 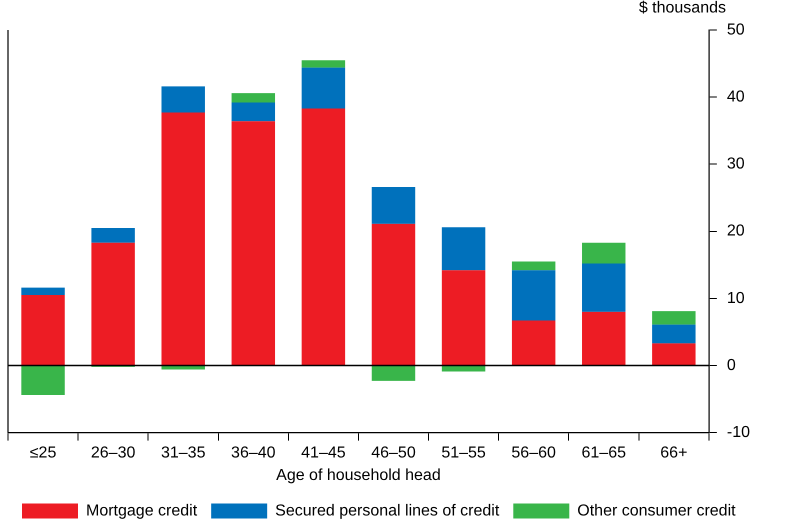 What do you see at coordinates (738, 433) in the screenshot?
I see `y-tick-label: -10` at bounding box center [738, 433].